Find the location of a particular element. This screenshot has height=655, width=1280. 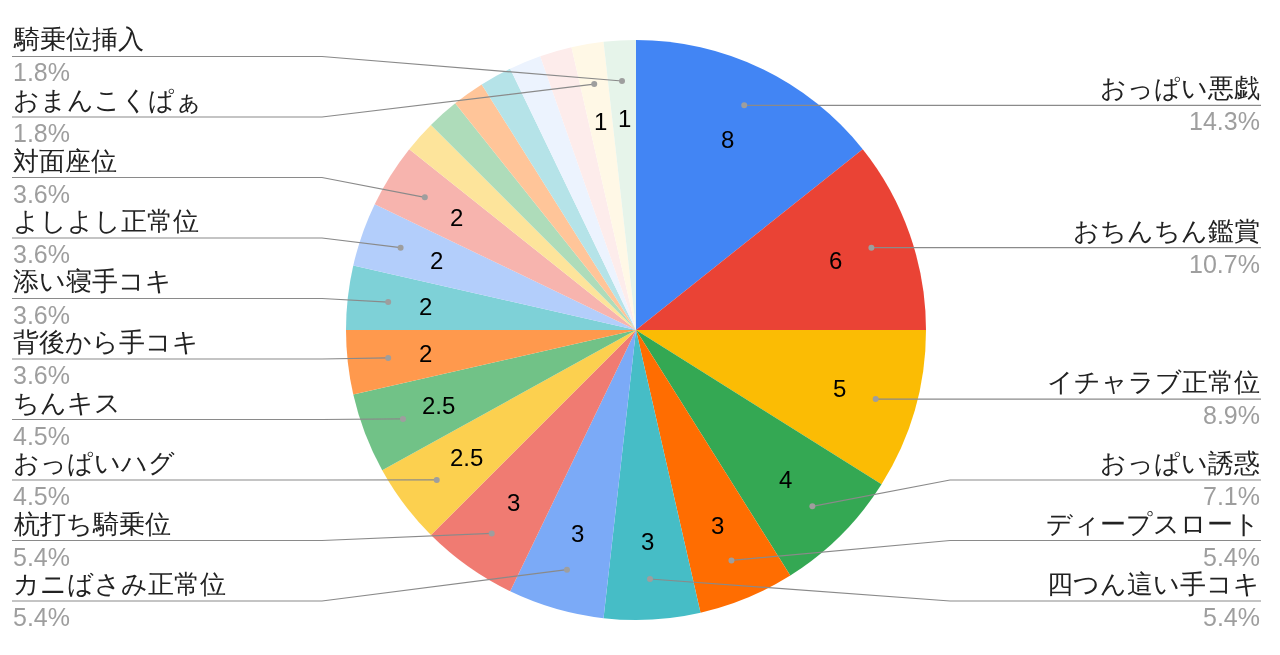

text: 10.7% is located at coordinates (1224, 264).